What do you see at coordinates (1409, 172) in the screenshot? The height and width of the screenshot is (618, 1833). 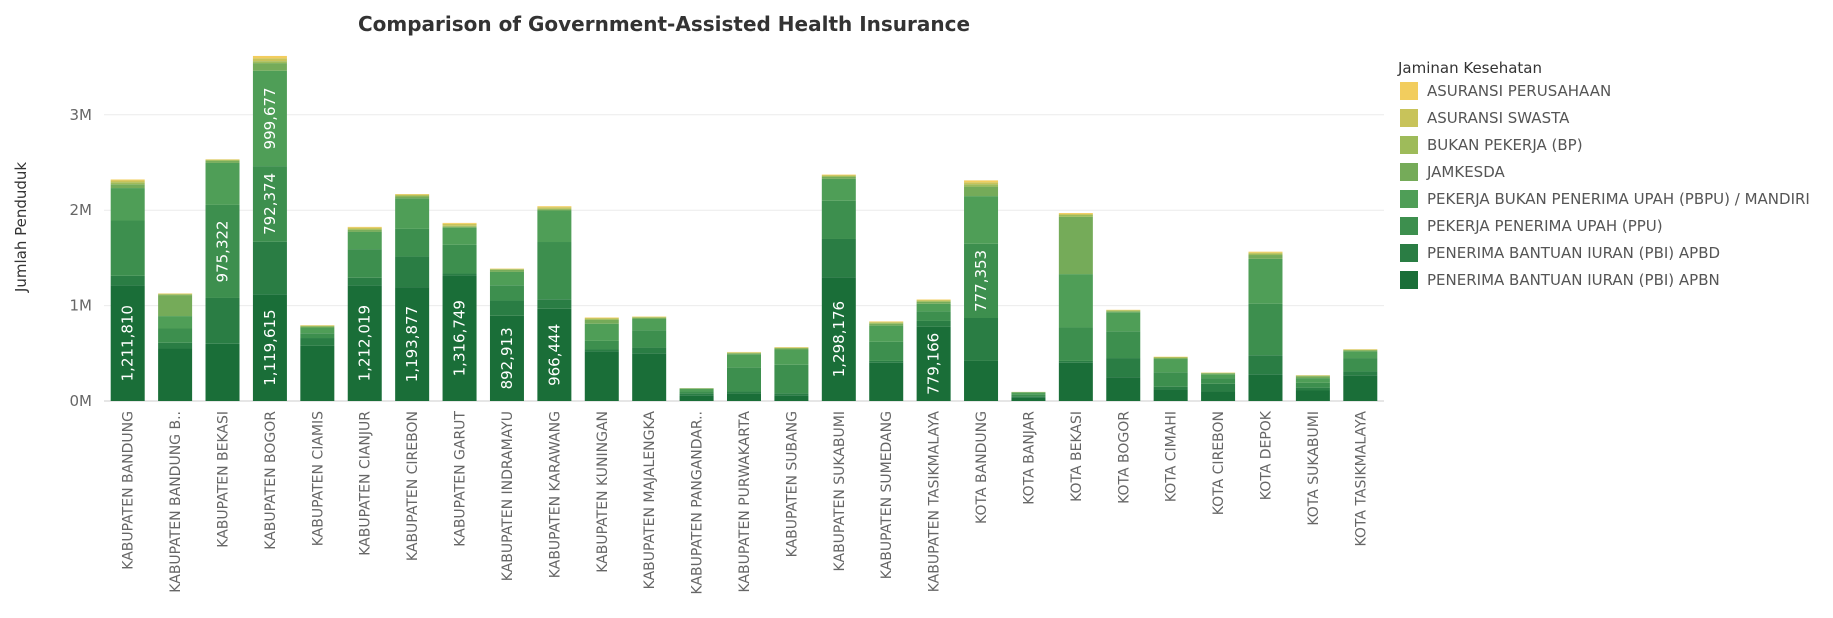 I see `legend-swatch-jamkesda` at bounding box center [1409, 172].